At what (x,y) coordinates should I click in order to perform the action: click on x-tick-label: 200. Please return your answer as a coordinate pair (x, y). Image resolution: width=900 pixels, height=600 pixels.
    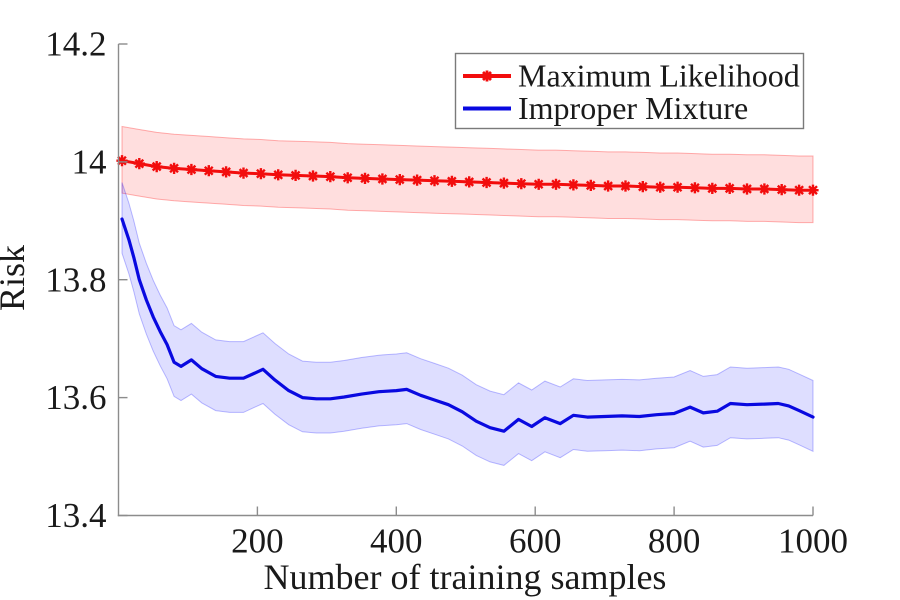
    Looking at the image, I should click on (257, 540).